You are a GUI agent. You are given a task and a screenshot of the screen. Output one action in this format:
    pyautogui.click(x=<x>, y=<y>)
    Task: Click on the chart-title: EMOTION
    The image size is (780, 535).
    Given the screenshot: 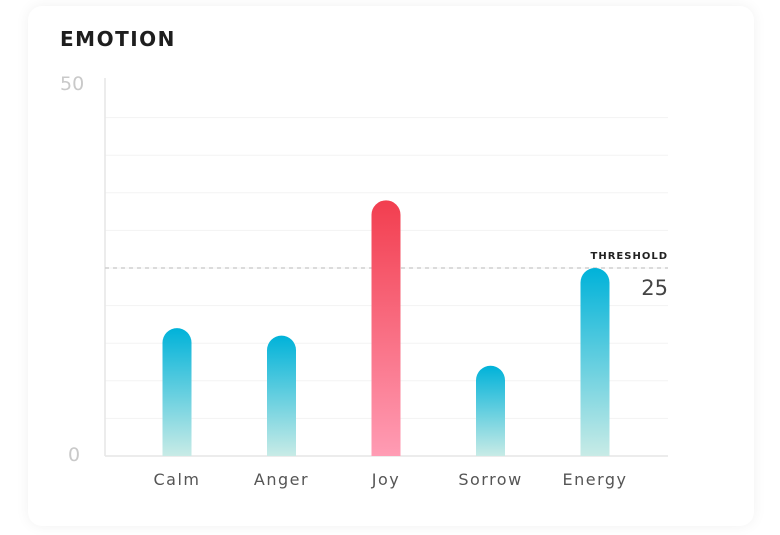 What is the action you would take?
    pyautogui.click(x=118, y=39)
    